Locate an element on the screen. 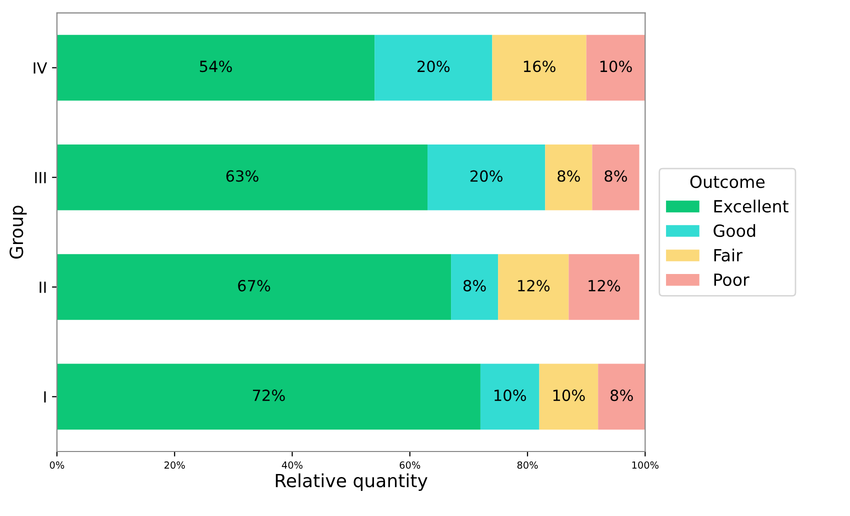  x-tick-label: 80% is located at coordinates (527, 465).